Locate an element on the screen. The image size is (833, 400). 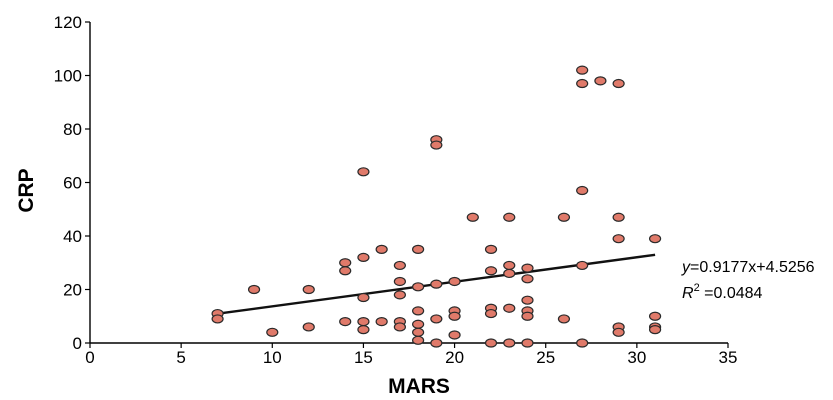
r-squared-annotation: R2 =0.0484 is located at coordinates (722, 292).